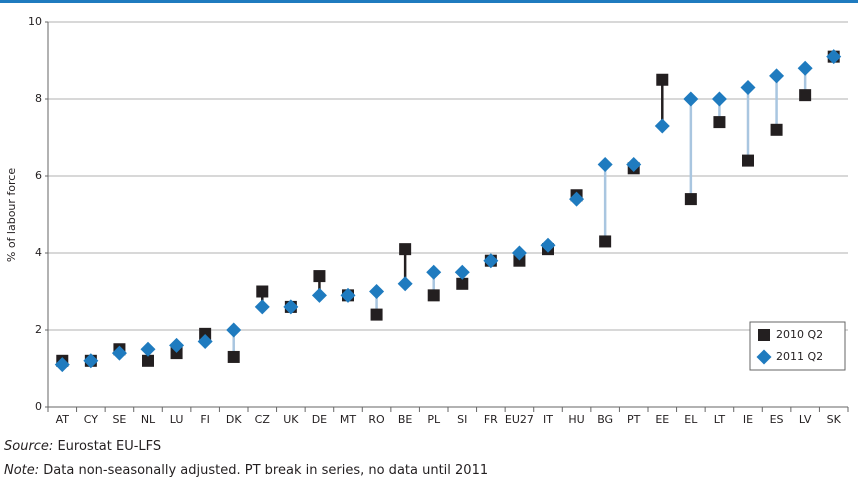 Image resolution: width=858 pixels, height=490 pixels. What do you see at coordinates (376, 419) in the screenshot?
I see `x-tick-label: RO` at bounding box center [376, 419].